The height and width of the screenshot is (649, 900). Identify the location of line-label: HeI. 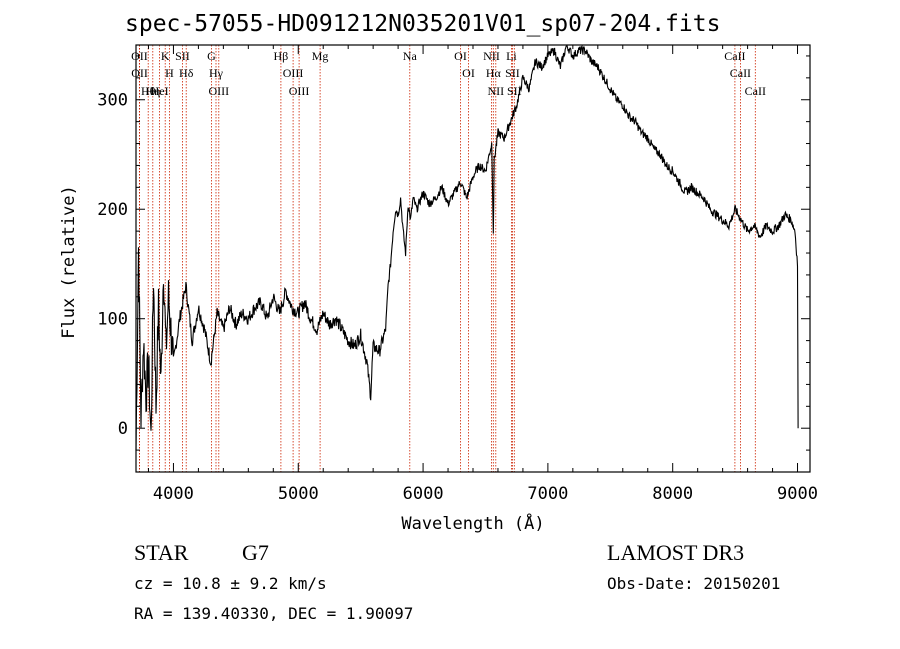
(160, 91).